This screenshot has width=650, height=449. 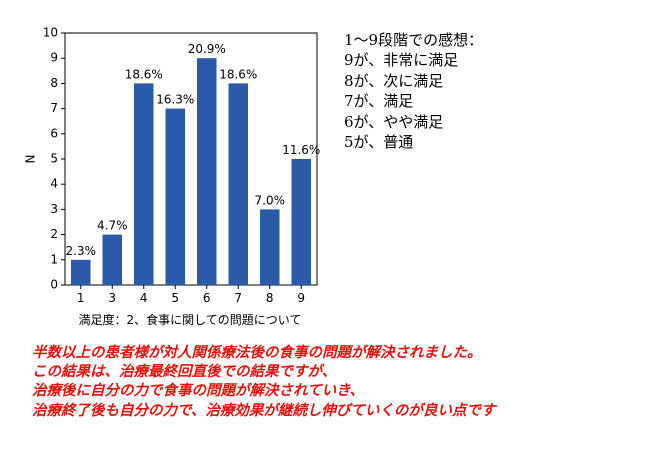 What do you see at coordinates (144, 298) in the screenshot?
I see `x-tick-label-4: 4` at bounding box center [144, 298].